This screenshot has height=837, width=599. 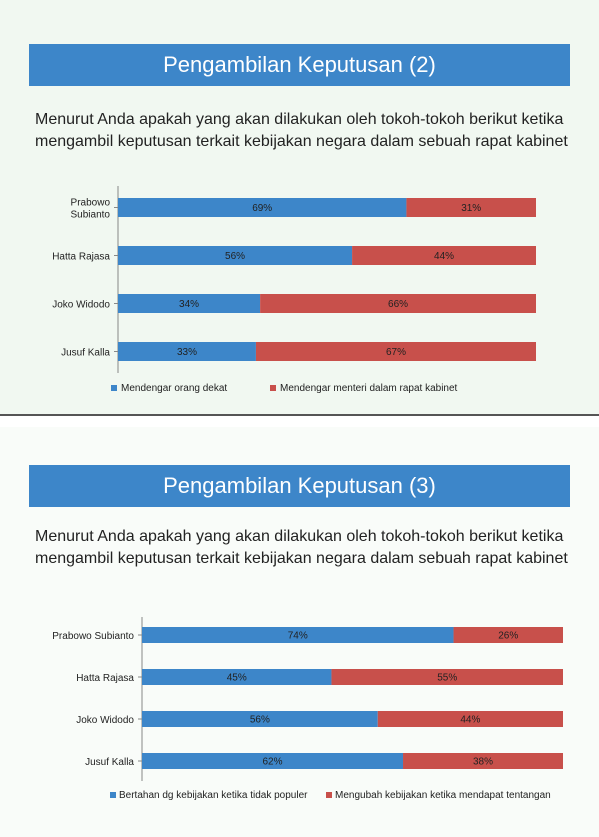 I want to click on category-label: Subianto, so click(x=91, y=215).